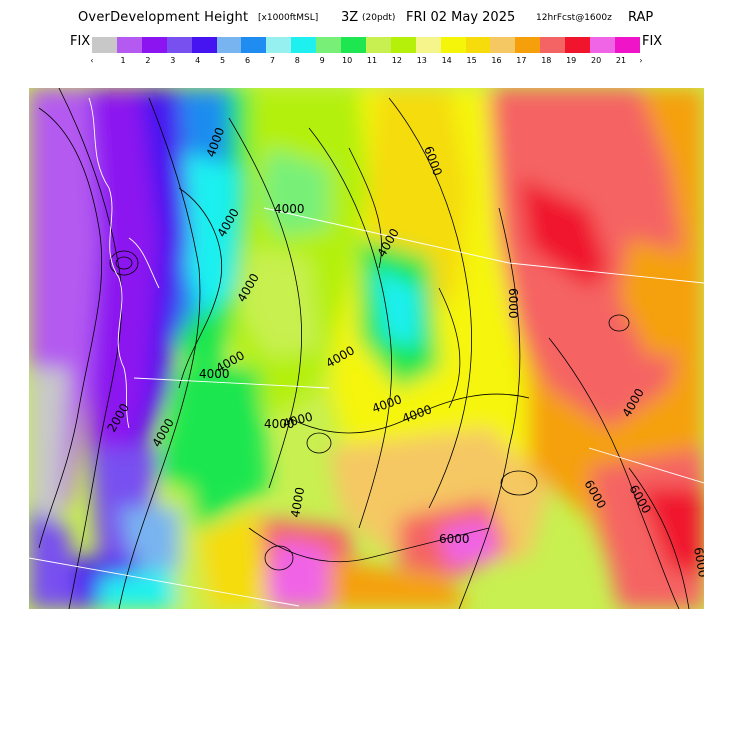  I want to click on legend-tick-label: 20, so click(596, 60).